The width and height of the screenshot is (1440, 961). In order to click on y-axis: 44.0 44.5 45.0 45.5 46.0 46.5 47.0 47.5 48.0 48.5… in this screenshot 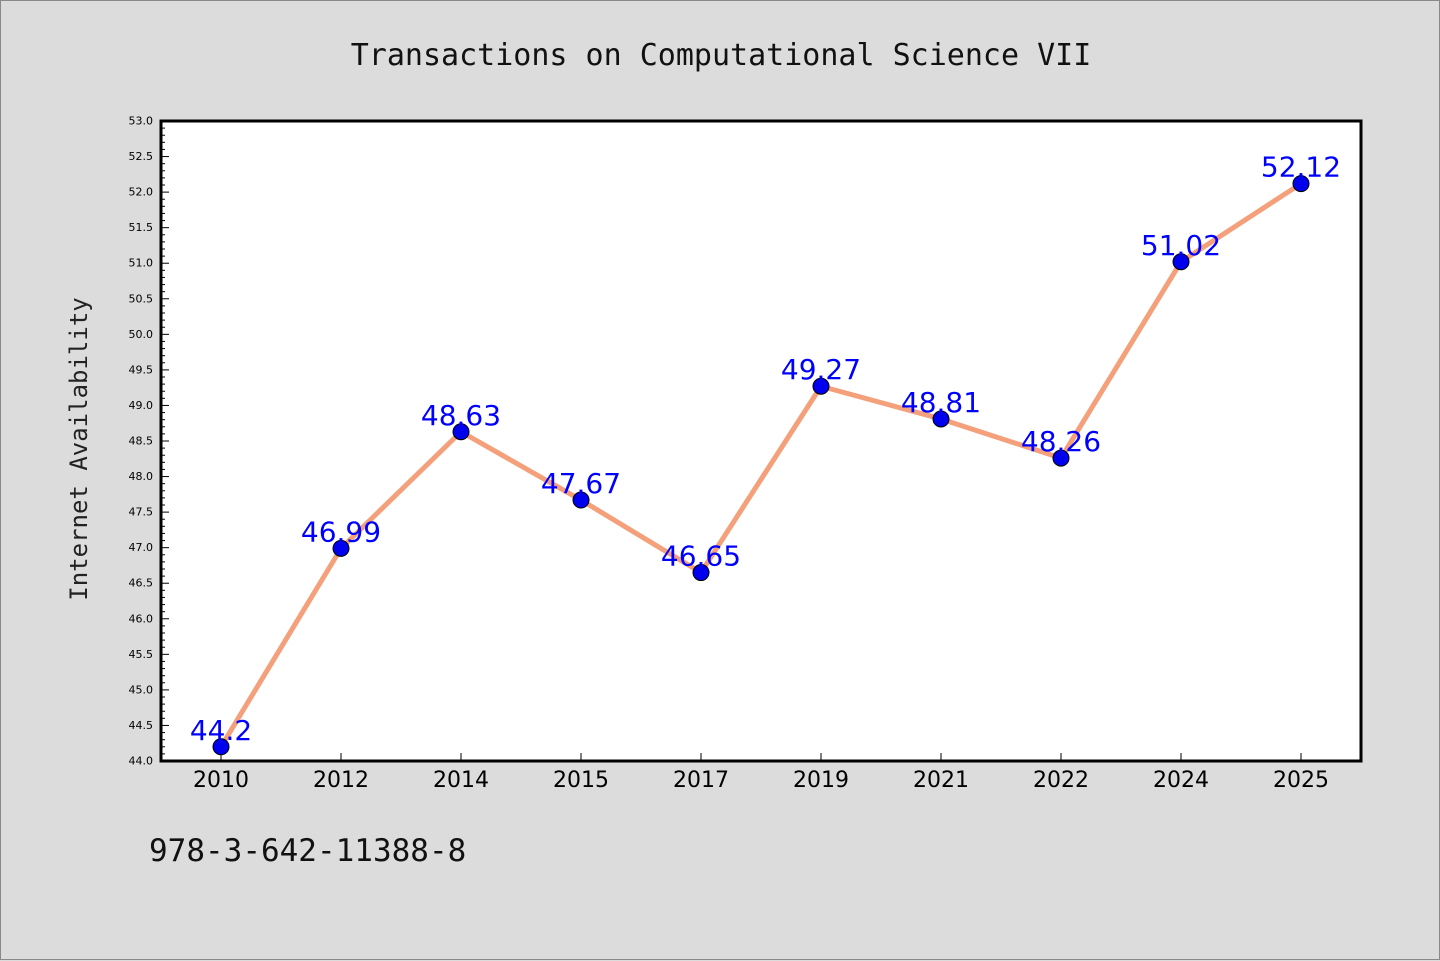, I will do `click(149, 441)`.